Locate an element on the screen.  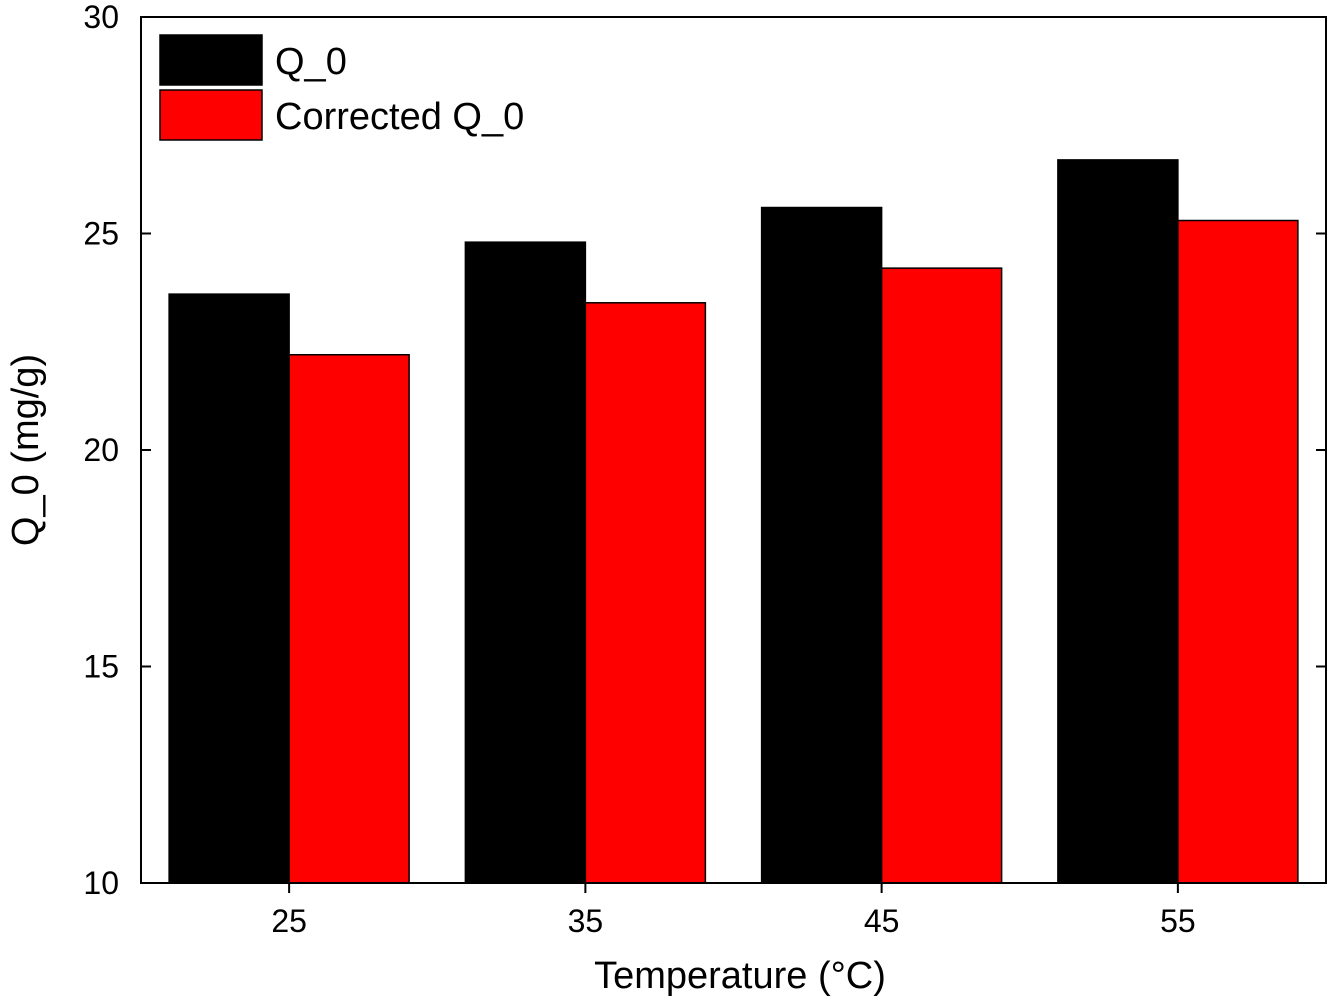
y-tick-label: 20 is located at coordinates (101, 450).